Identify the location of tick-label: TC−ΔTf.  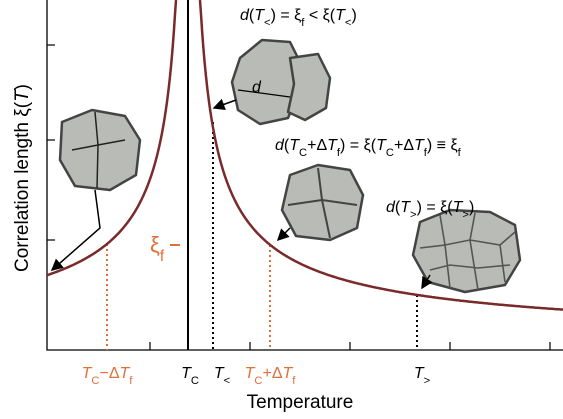
(108, 376).